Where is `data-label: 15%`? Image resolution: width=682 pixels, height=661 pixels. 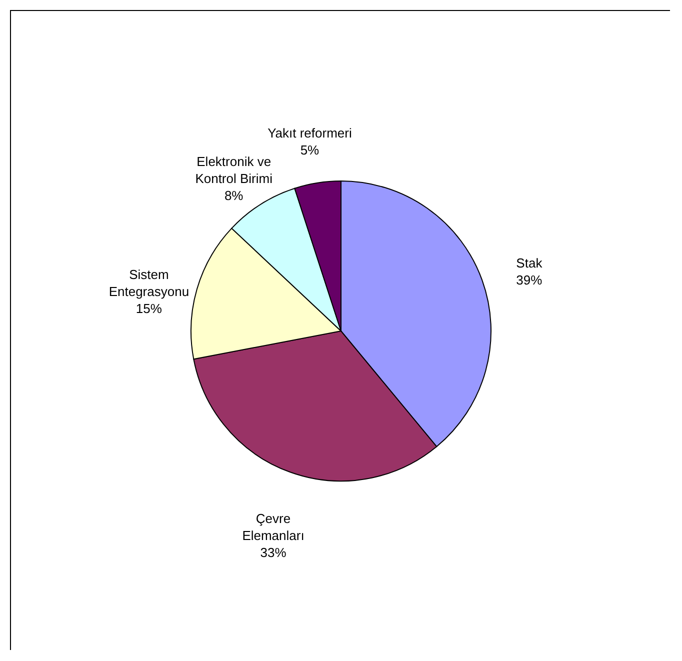 data-label: 15% is located at coordinates (149, 308).